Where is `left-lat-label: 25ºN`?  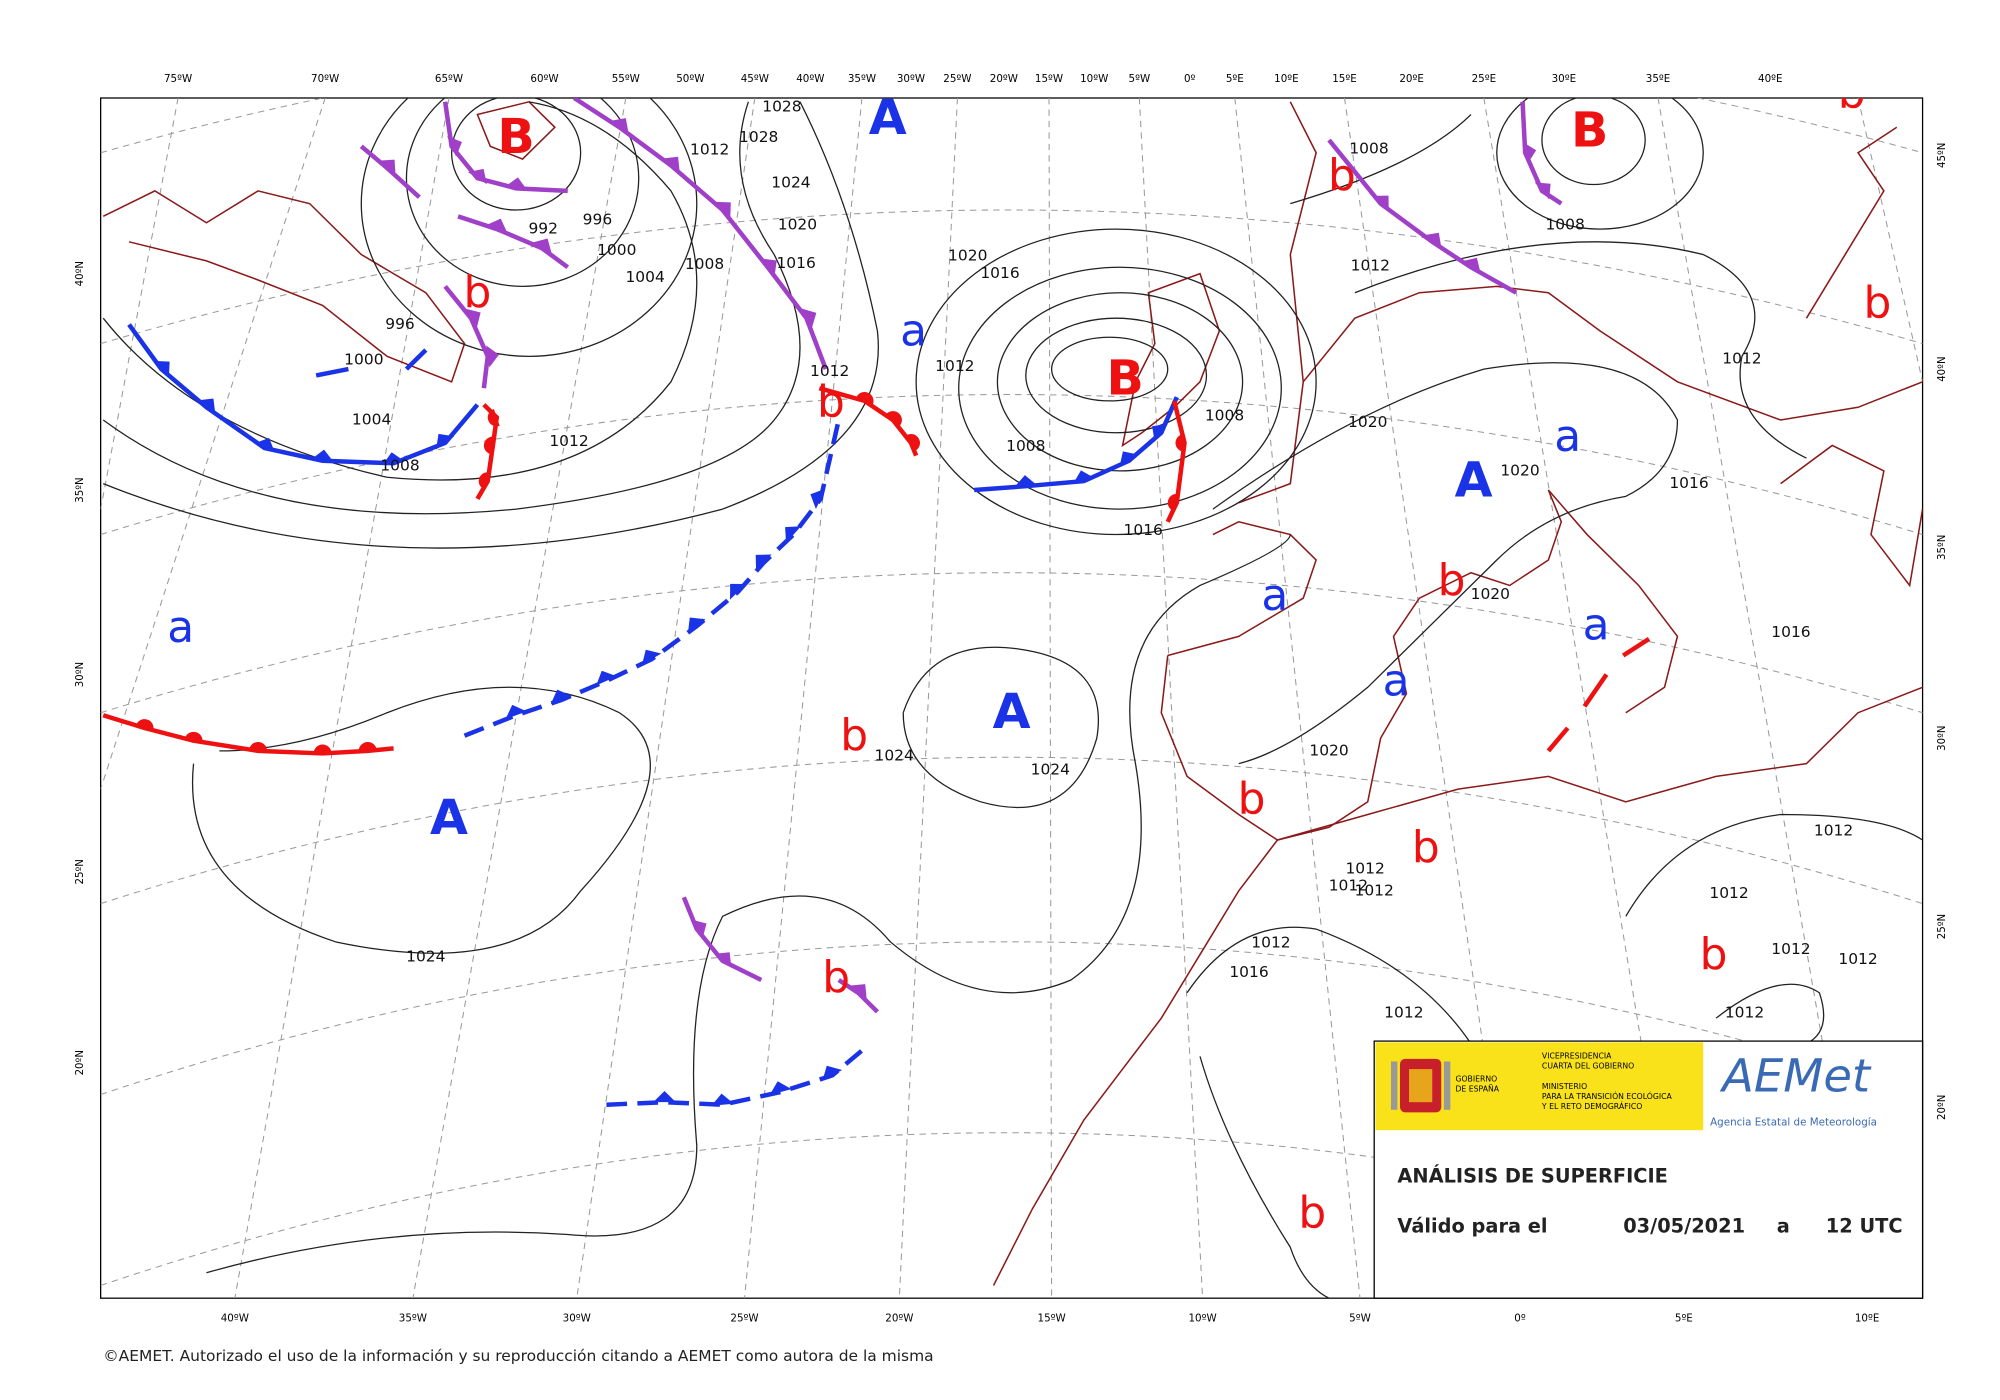 left-lat-label: 25ºN is located at coordinates (80, 871).